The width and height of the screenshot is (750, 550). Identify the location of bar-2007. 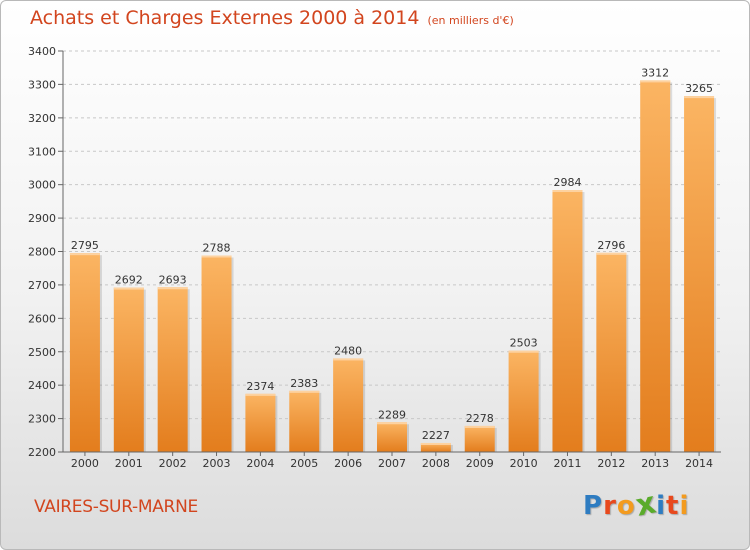
(392, 437).